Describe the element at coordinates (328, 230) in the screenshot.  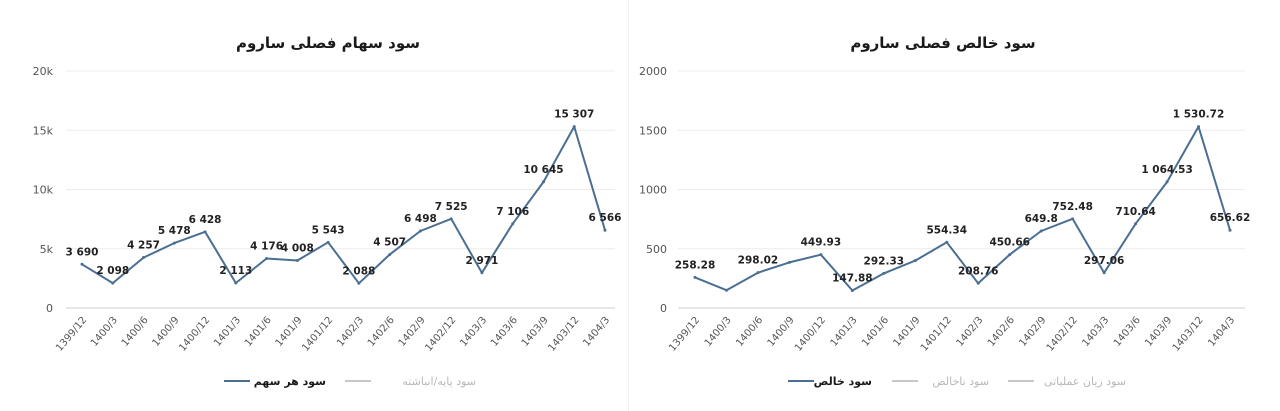
I see `data-label: 5 543` at that location.